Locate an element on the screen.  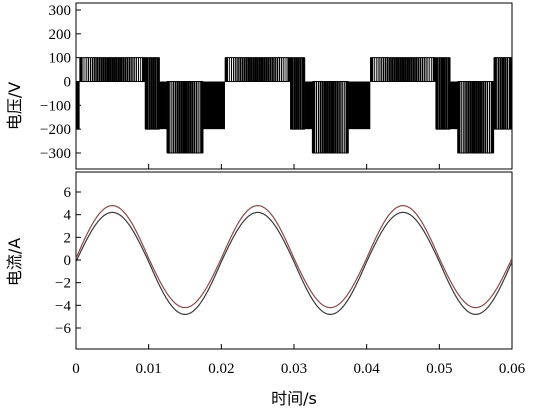
voltage-y-tick-label: 200 is located at coordinates (60, 35).